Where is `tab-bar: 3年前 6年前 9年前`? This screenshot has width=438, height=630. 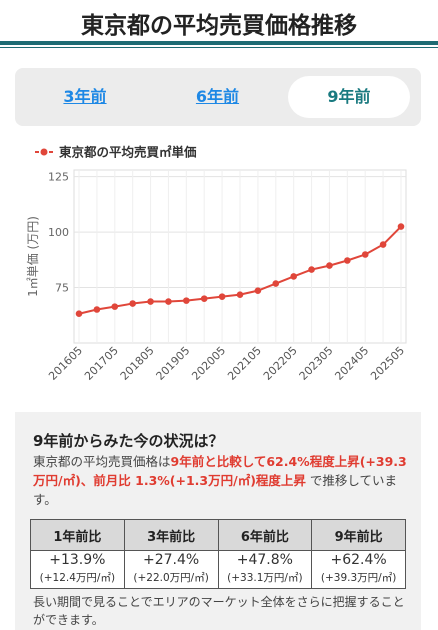
tab-bar: 3年前 6年前 9年前 is located at coordinates (218, 97).